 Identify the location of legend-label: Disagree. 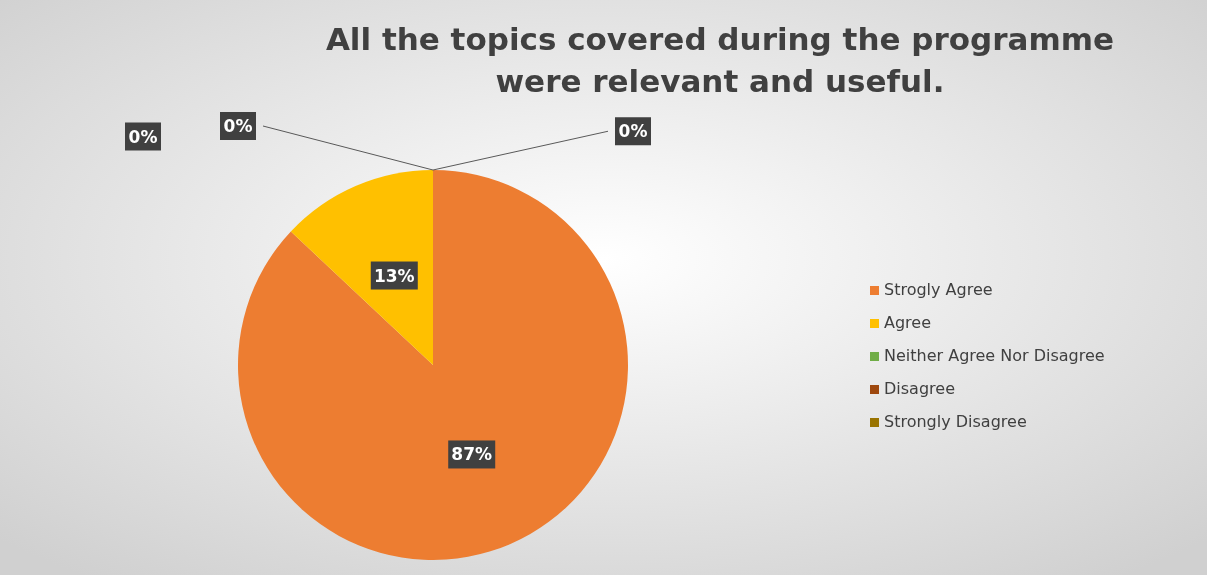
(919, 388).